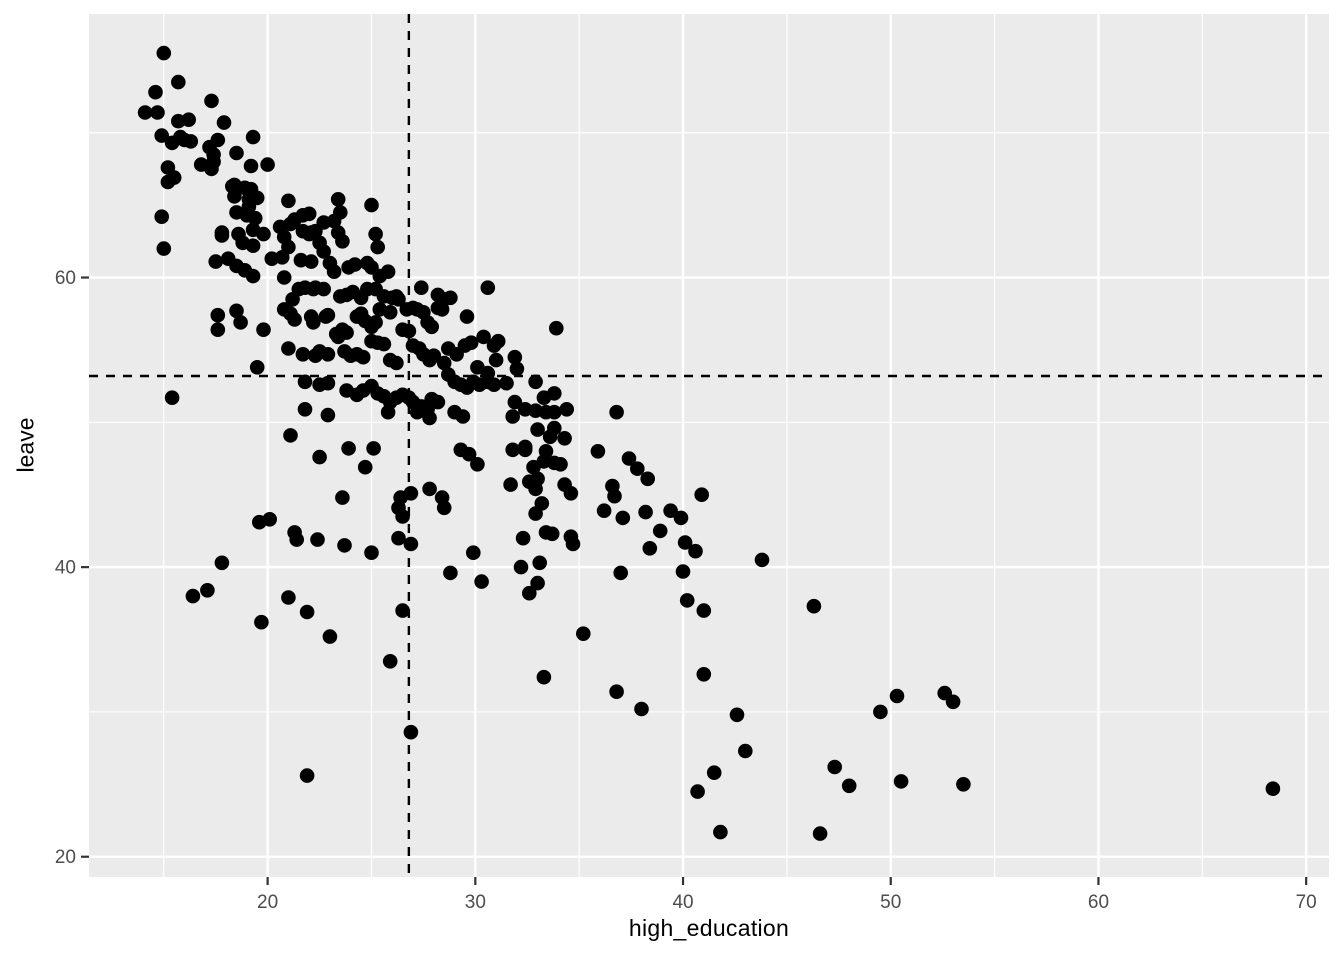  I want to click on y-tick-label: 20, so click(65, 857).